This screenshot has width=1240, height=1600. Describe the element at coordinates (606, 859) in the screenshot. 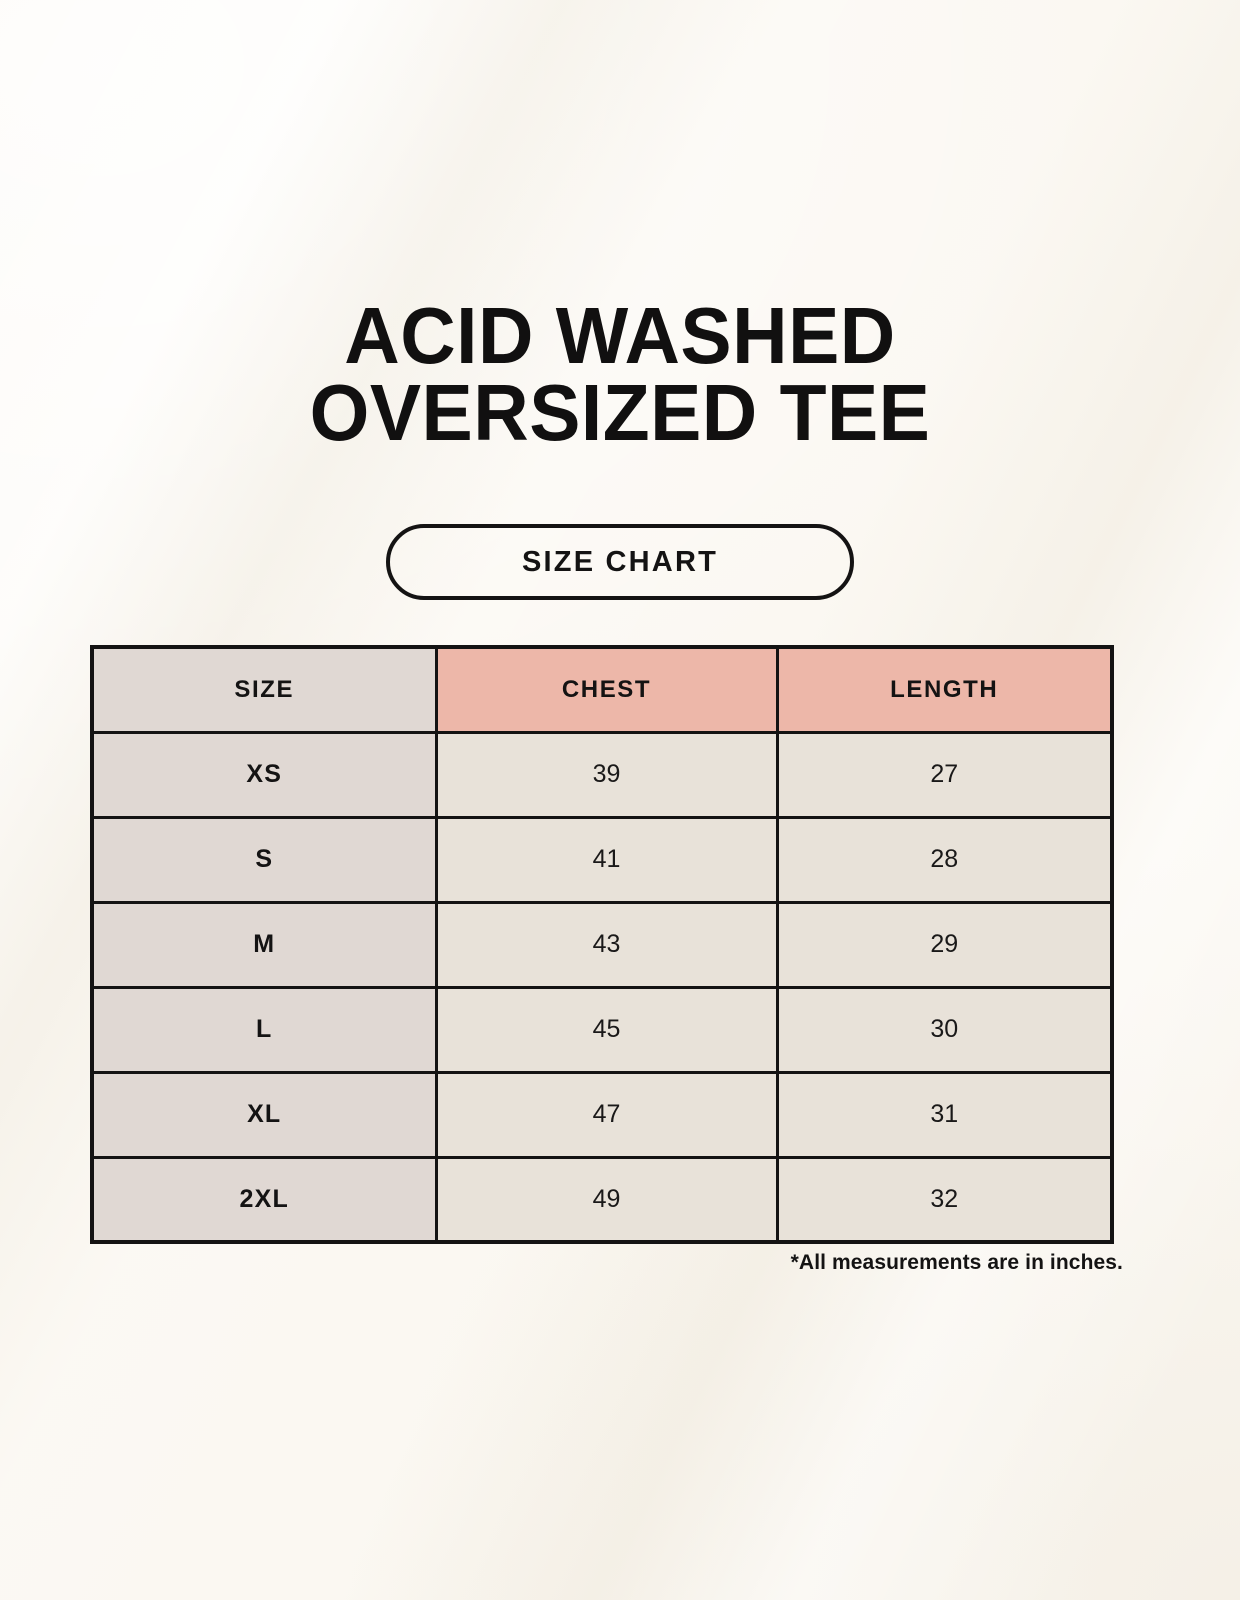

I see `cell-chest: 41` at that location.